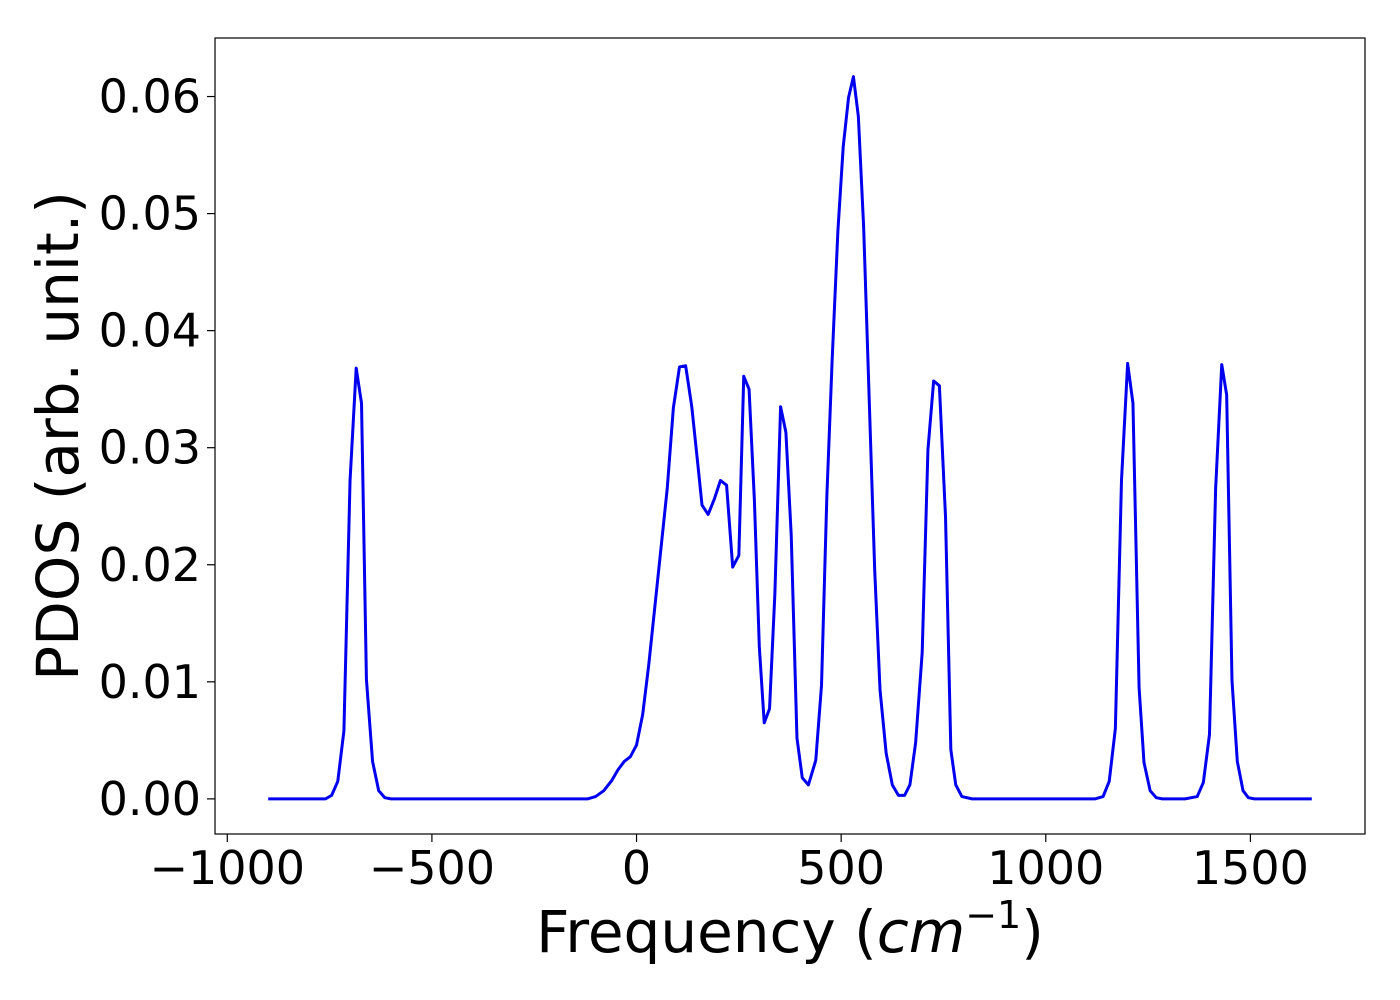  I want to click on y-tick-label: 0.00, so click(150, 799).